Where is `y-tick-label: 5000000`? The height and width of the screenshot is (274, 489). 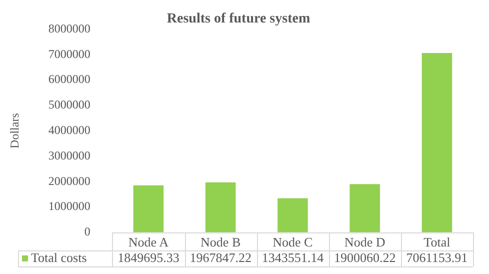
y-tick-label: 5000000 is located at coordinates (69, 105).